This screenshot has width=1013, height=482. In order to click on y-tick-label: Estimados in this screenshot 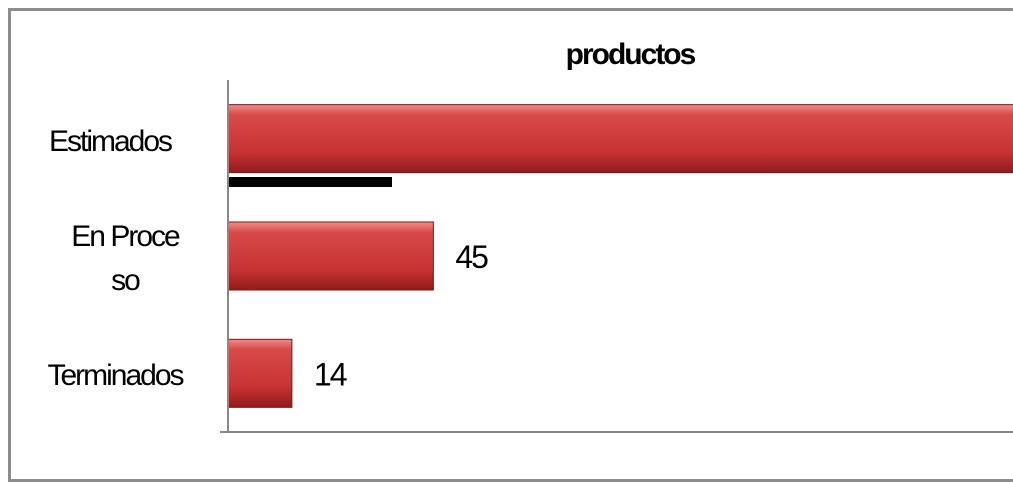, I will do `click(110, 141)`.